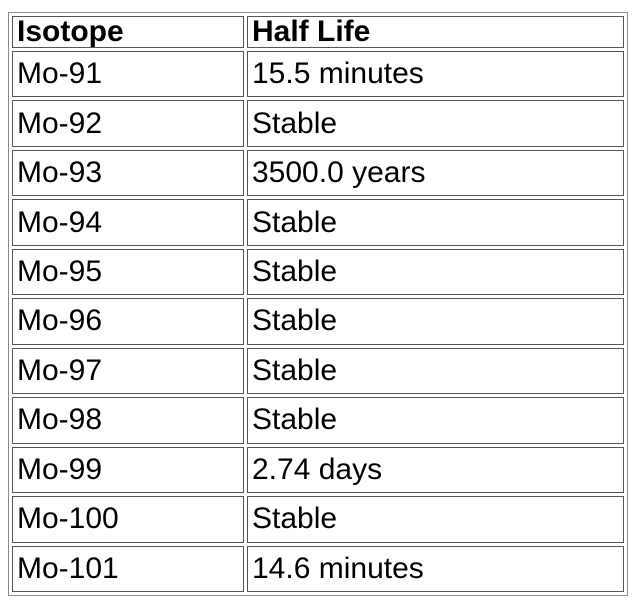 This screenshot has height=602, width=636. I want to click on header-isotope: Isotope, so click(128, 32).